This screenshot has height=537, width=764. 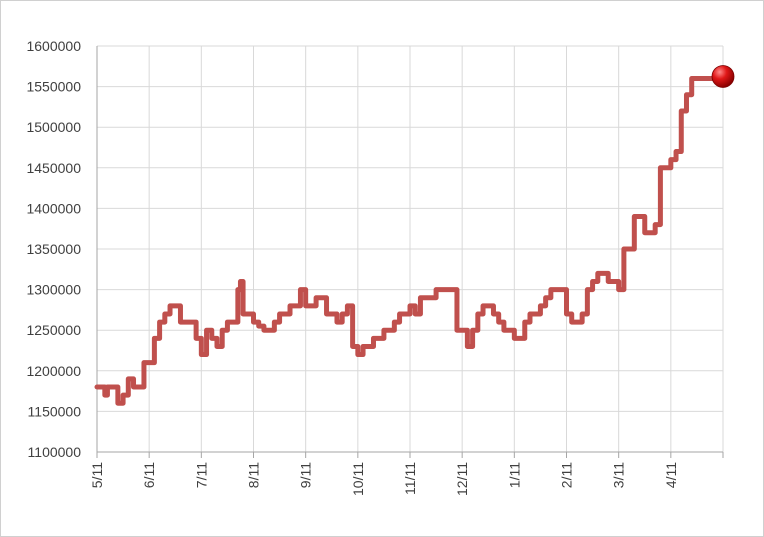 What do you see at coordinates (567, 475) in the screenshot?
I see `x-tick-label: 2/11` at bounding box center [567, 475].